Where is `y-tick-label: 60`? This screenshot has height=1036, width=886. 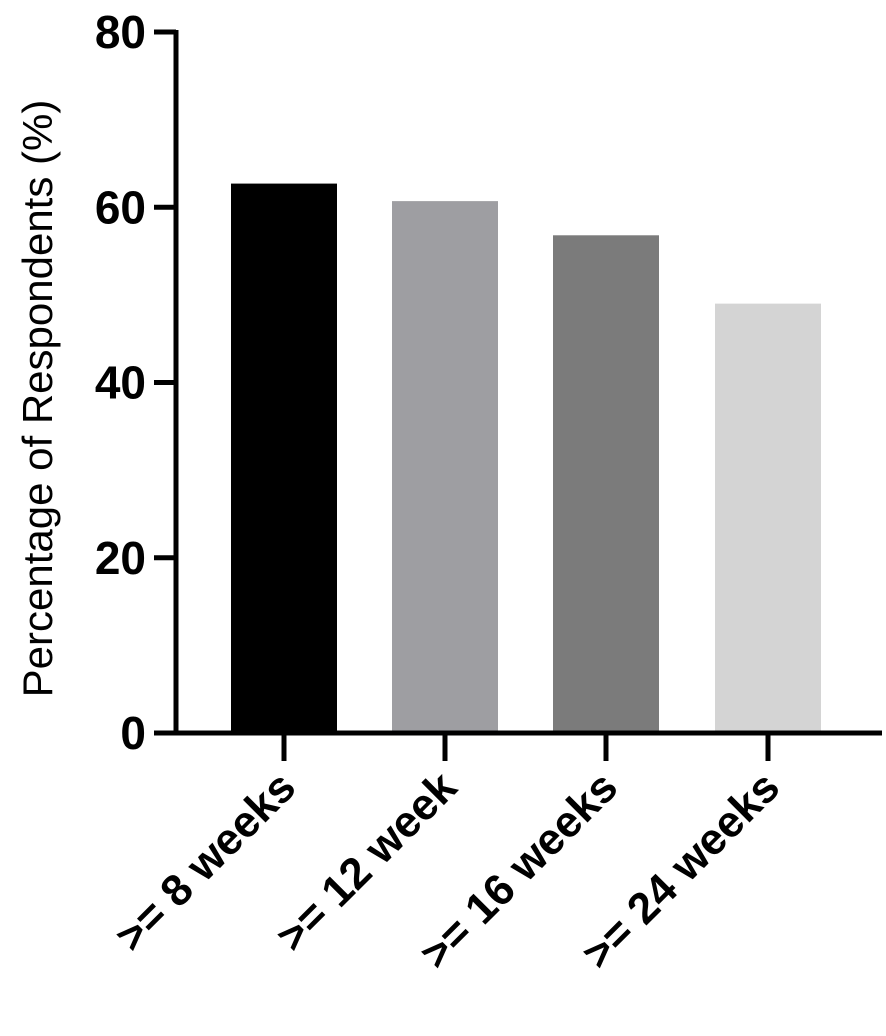
y-tick-label: 60 is located at coordinates (120, 207).